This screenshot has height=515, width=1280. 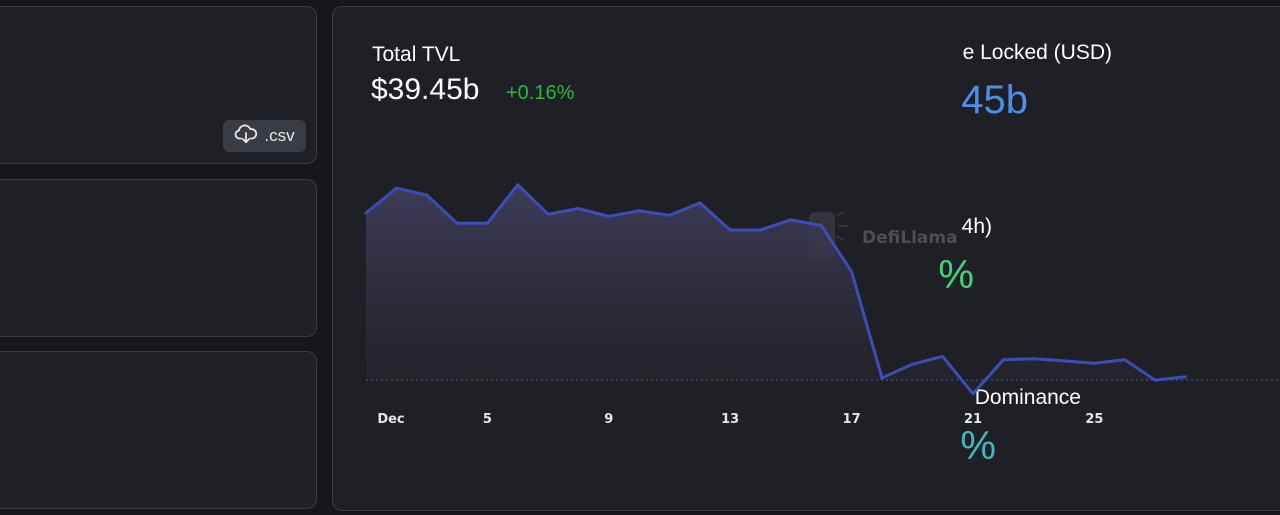 What do you see at coordinates (246, 136) in the screenshot?
I see `cloud-download-icon` at bounding box center [246, 136].